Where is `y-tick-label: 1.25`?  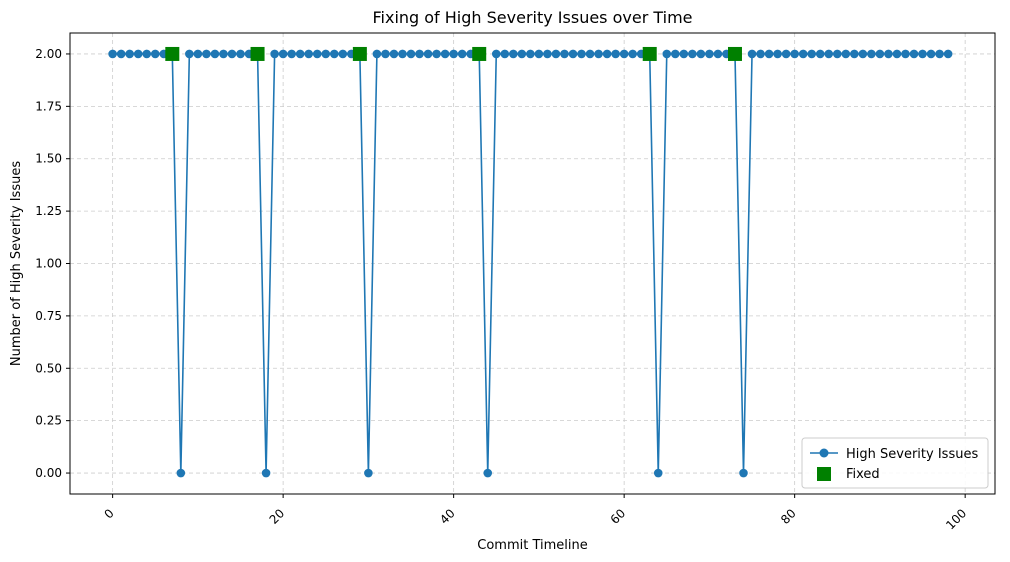
y-tick-label: 1.25 is located at coordinates (48, 211).